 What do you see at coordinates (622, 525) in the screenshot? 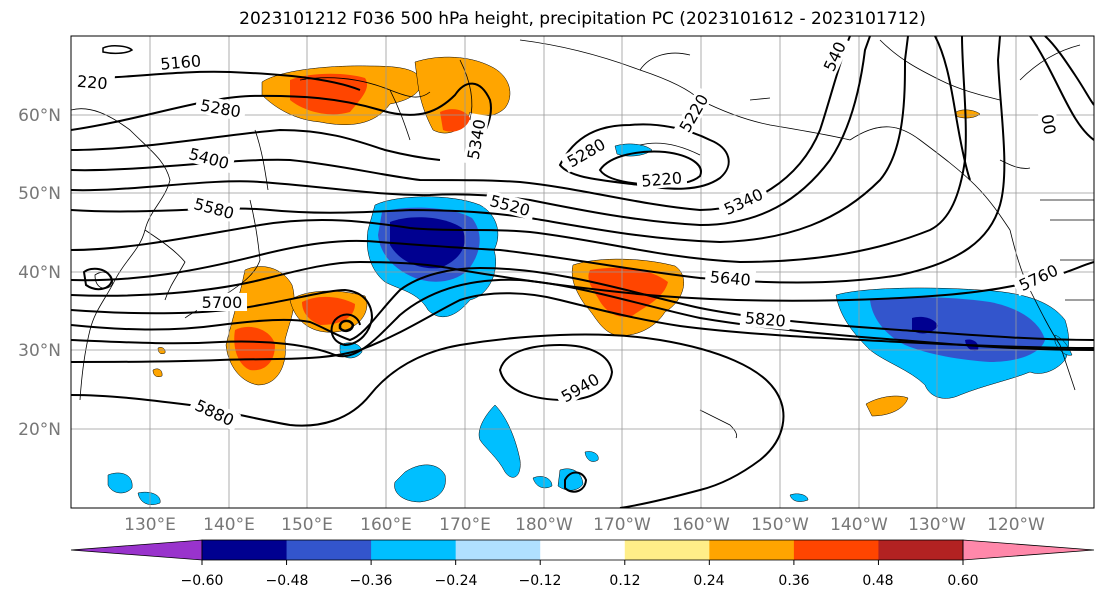
I see `longitude-label: 170°W` at bounding box center [622, 525].